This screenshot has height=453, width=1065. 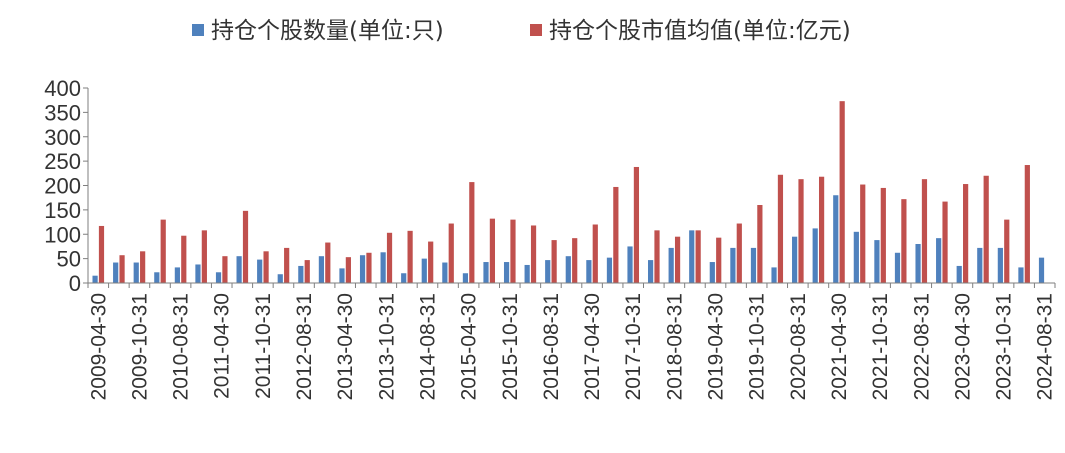 What do you see at coordinates (62, 88) in the screenshot?
I see `y-tick-label: 400` at bounding box center [62, 88].